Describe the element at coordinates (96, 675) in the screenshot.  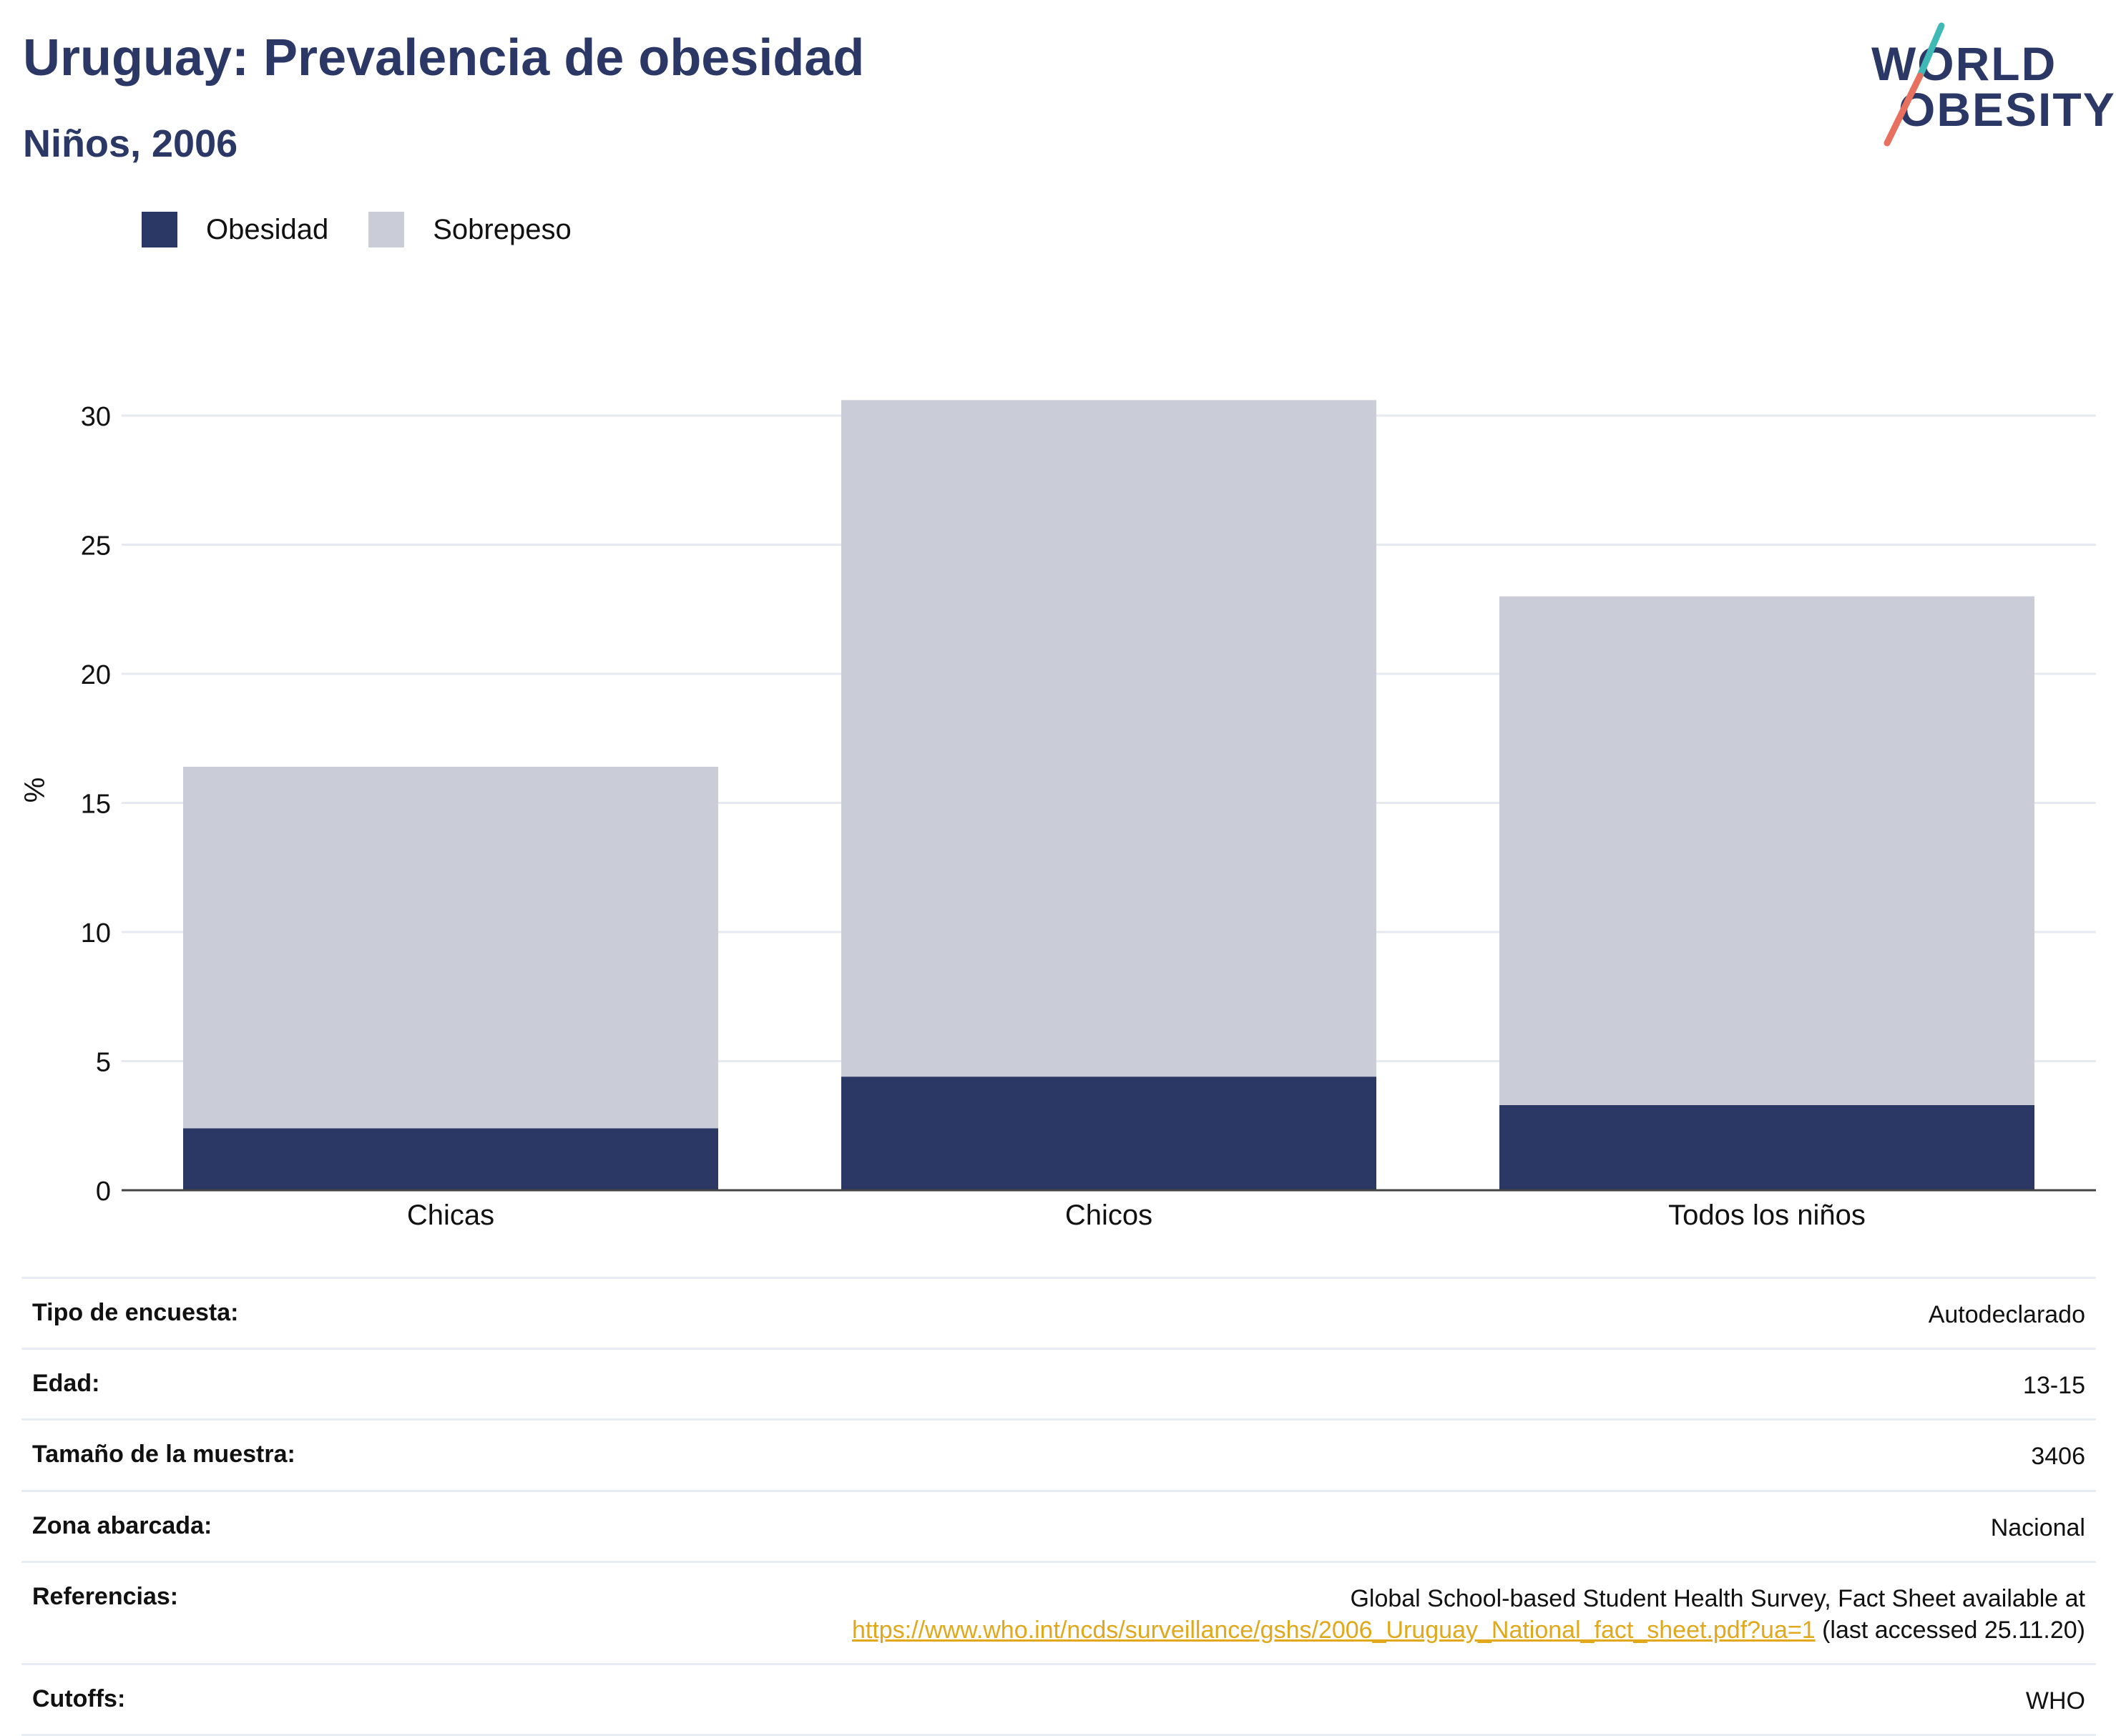
I see `y-tick-label: 20` at that location.